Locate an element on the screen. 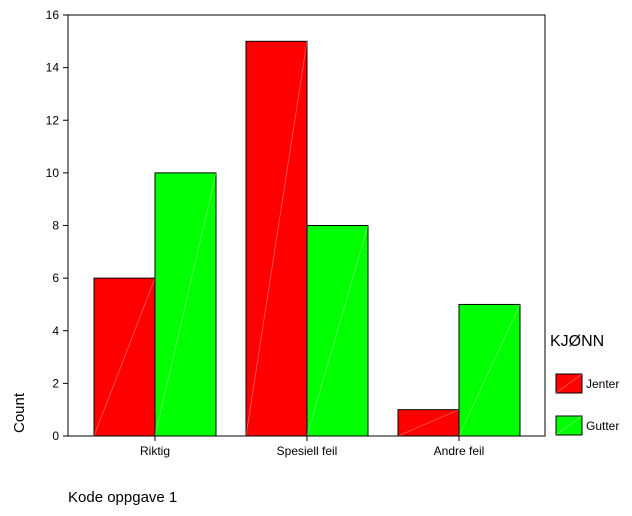  legend-label: Jenter is located at coordinates (602, 384).